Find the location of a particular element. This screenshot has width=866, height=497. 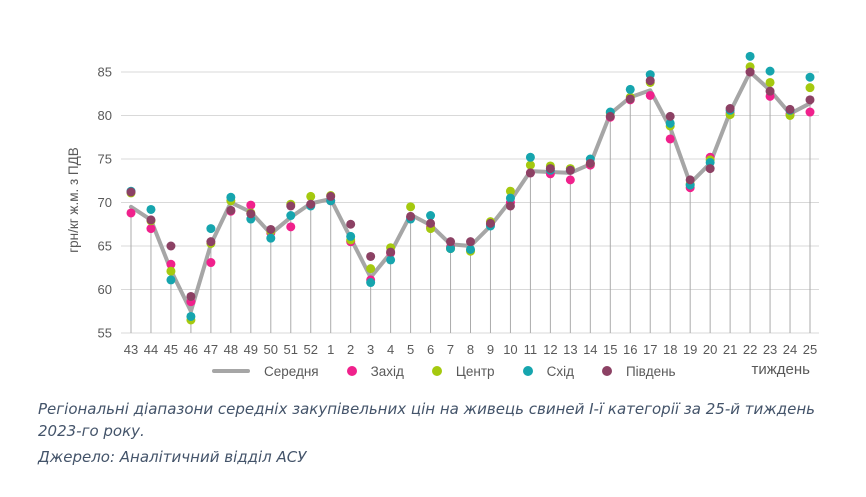

x-tick-label: 50 is located at coordinates (271, 349).